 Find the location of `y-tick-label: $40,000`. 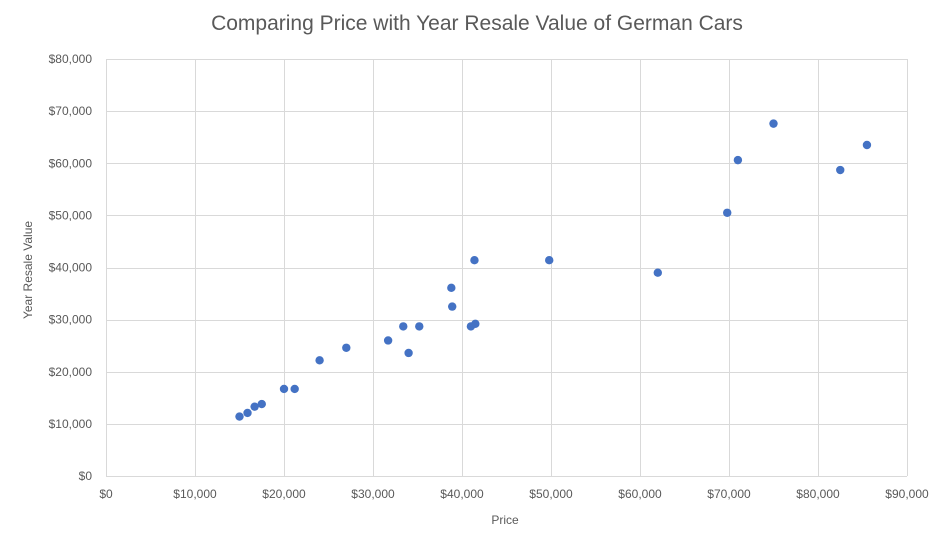

y-tick-label: $40,000 is located at coordinates (71, 268).